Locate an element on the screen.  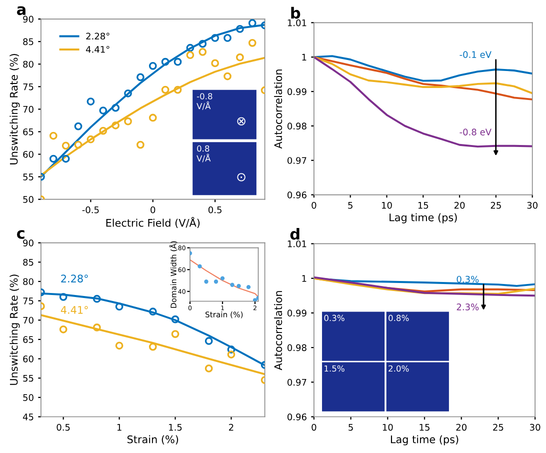
chart-title: c is located at coordinates (20, 234).